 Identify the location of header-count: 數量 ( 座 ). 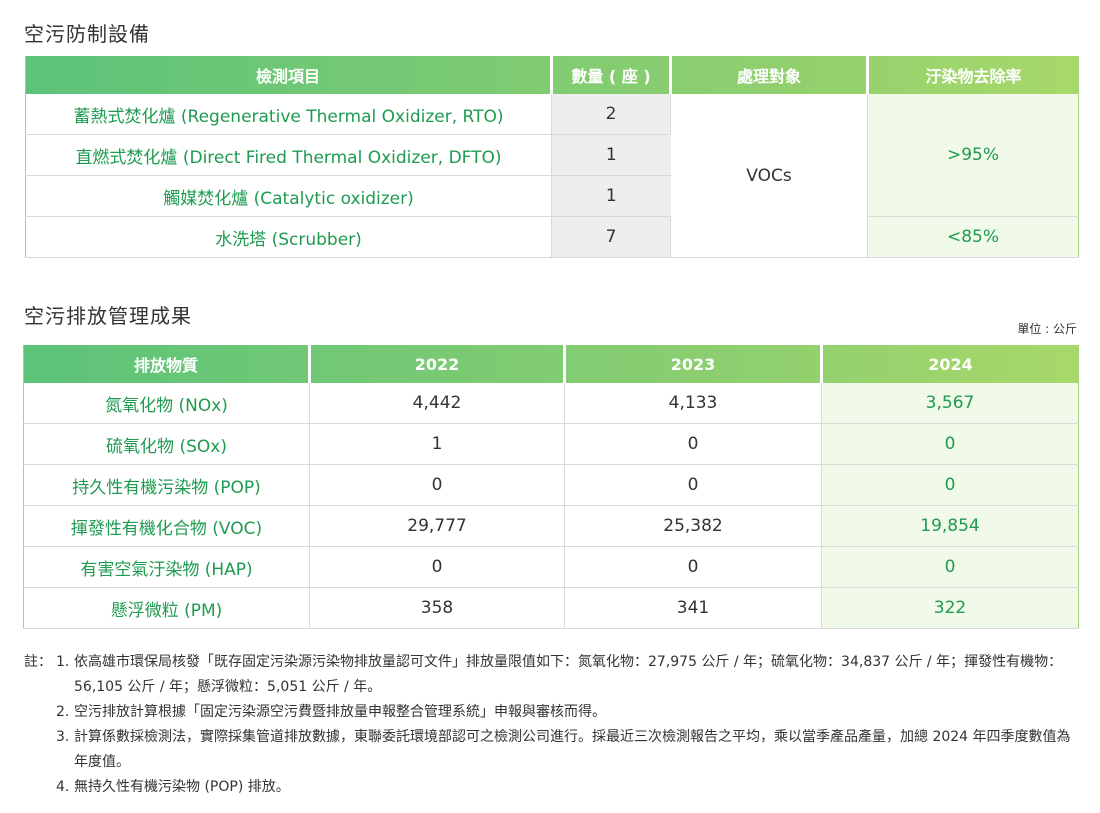
(611, 75).